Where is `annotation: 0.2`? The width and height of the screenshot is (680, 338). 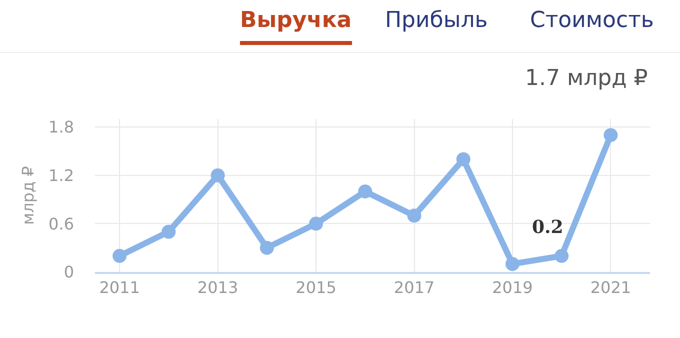 annotation: 0.2 is located at coordinates (548, 227).